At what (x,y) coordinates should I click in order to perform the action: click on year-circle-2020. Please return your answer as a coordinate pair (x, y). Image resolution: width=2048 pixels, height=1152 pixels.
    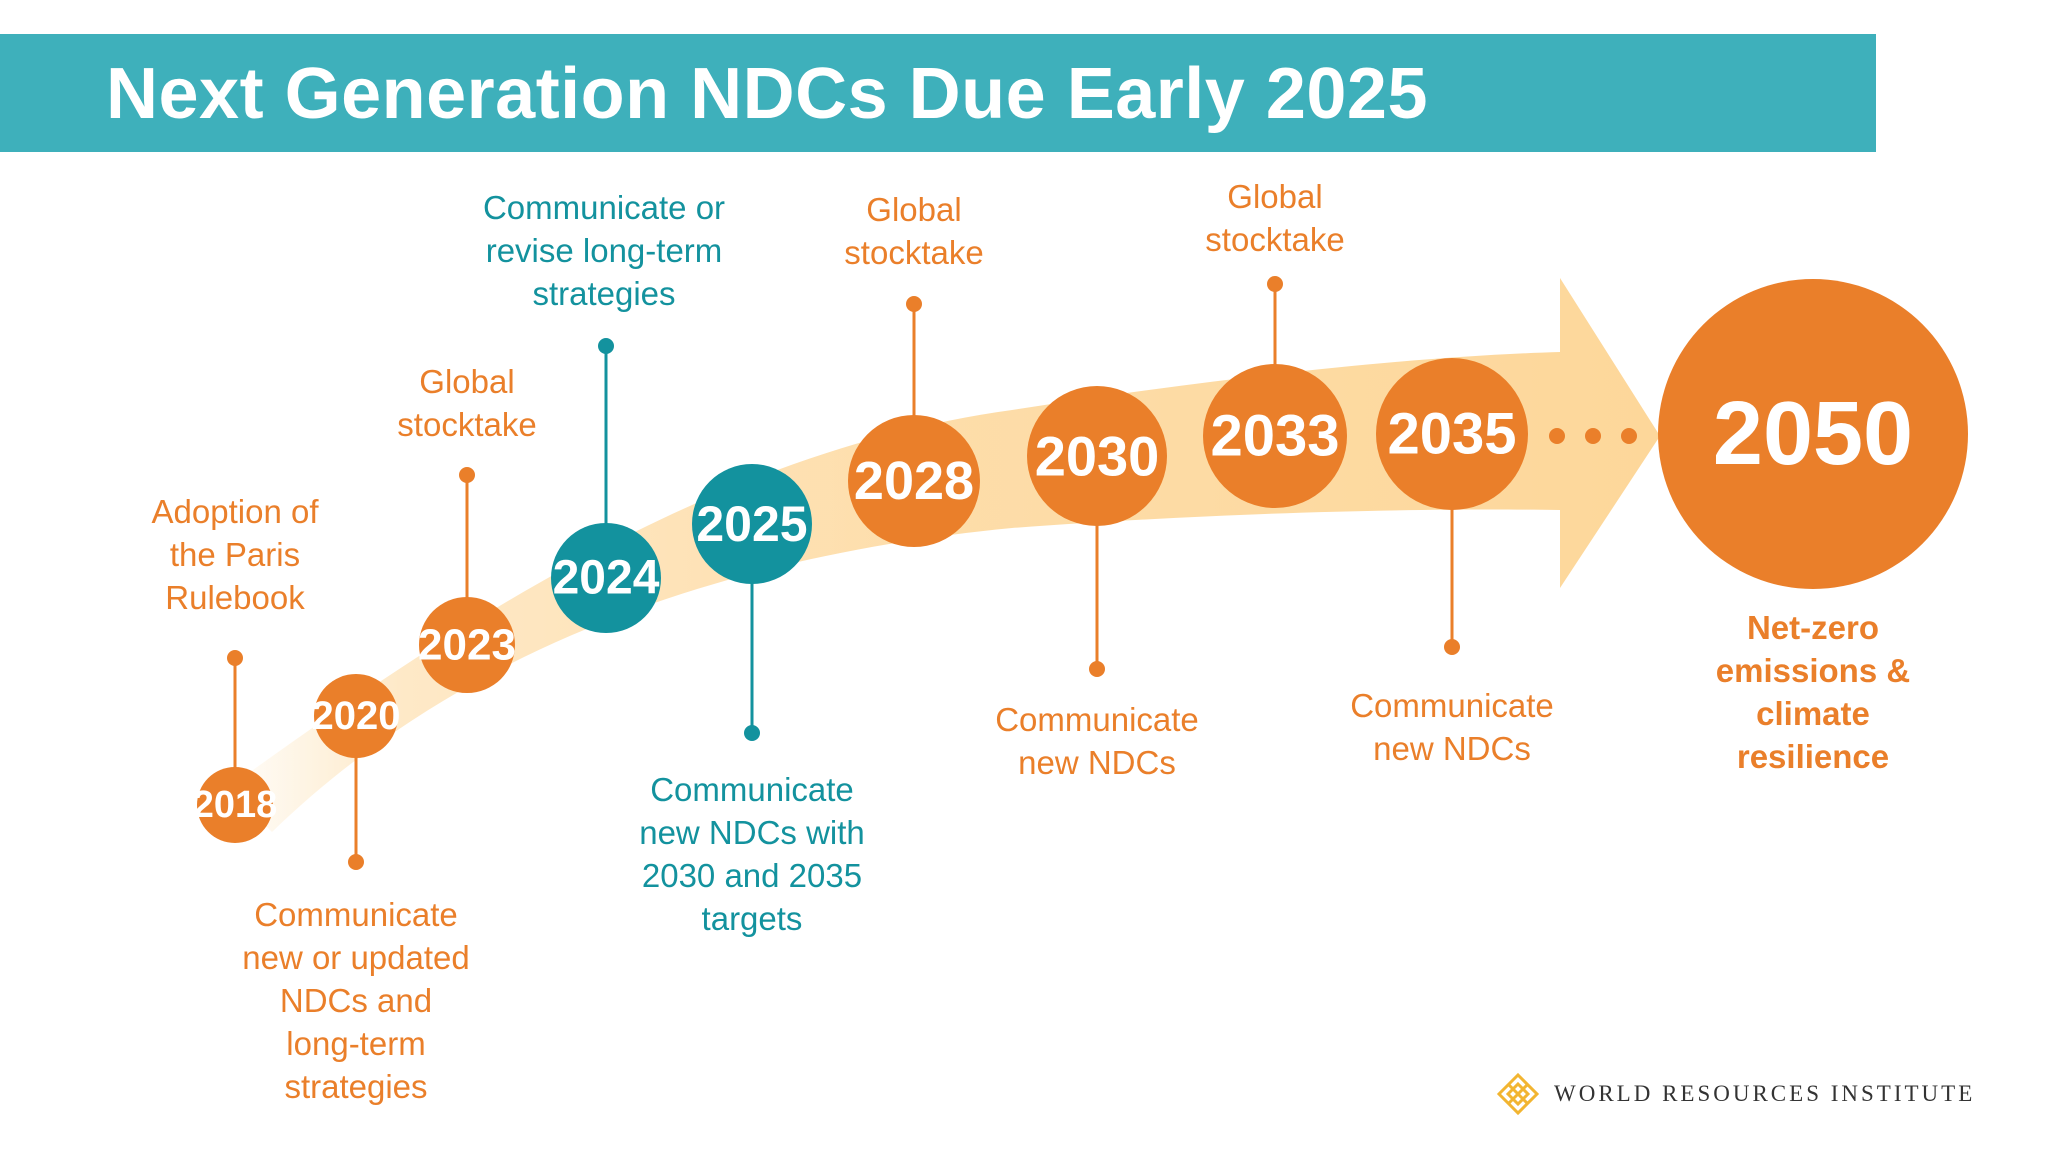
    Looking at the image, I should click on (356, 716).